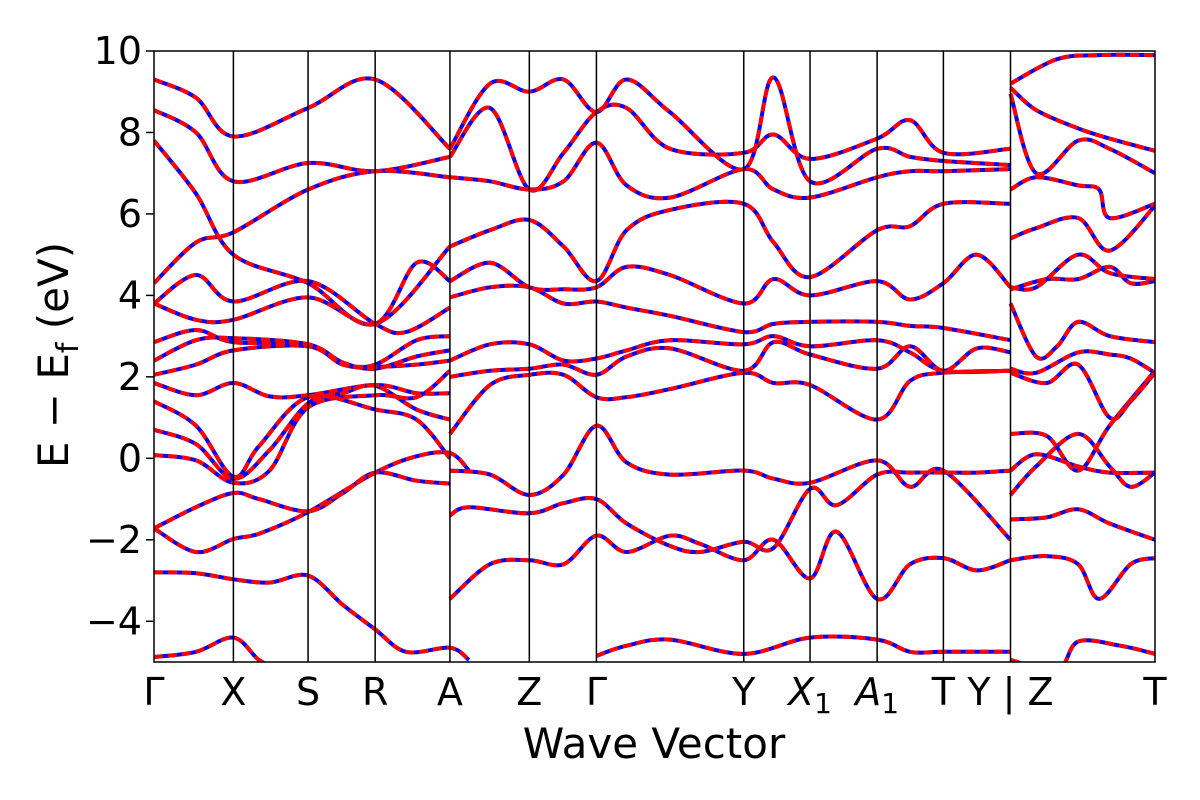 This screenshot has height=800, width=1200. What do you see at coordinates (1009, 692) in the screenshot?
I see `x-tick-label: Y | Z` at bounding box center [1009, 692].